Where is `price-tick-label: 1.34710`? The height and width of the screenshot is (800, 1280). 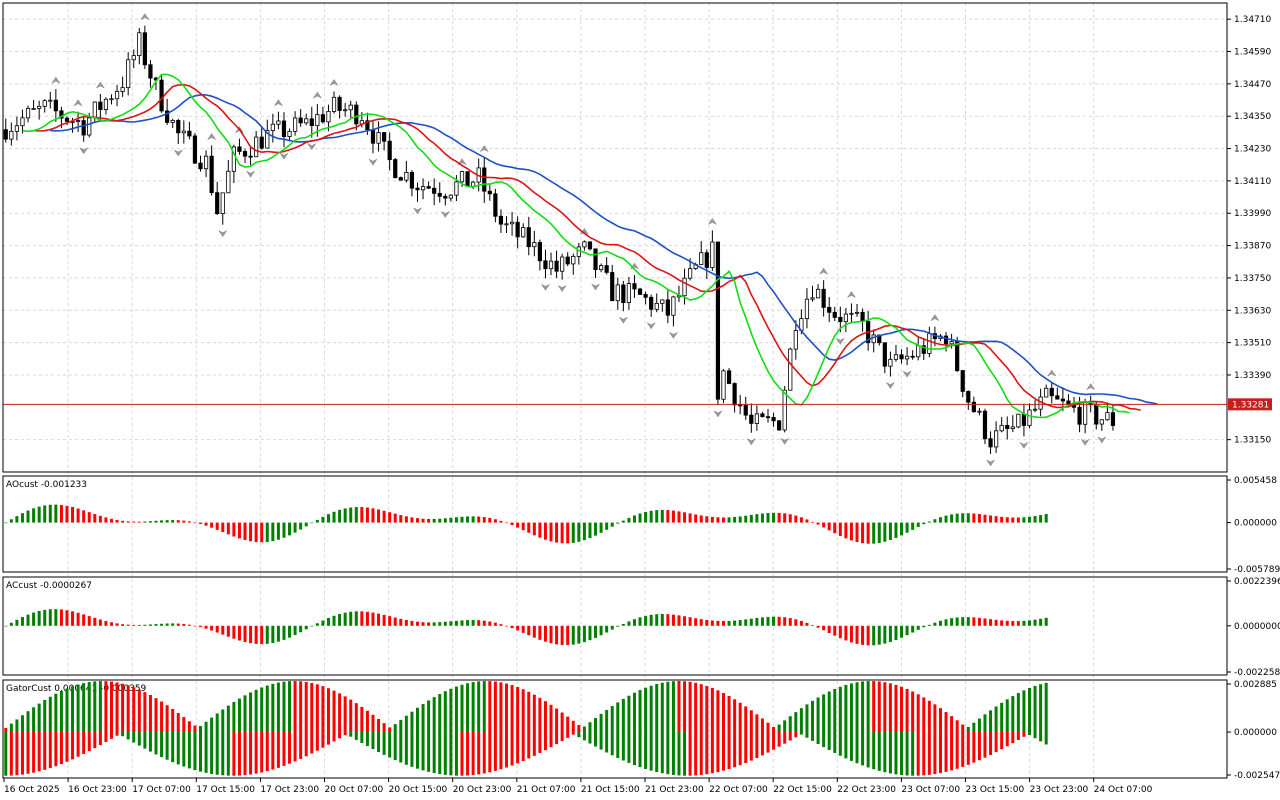
price-tick-label: 1.34710 is located at coordinates (1252, 20).